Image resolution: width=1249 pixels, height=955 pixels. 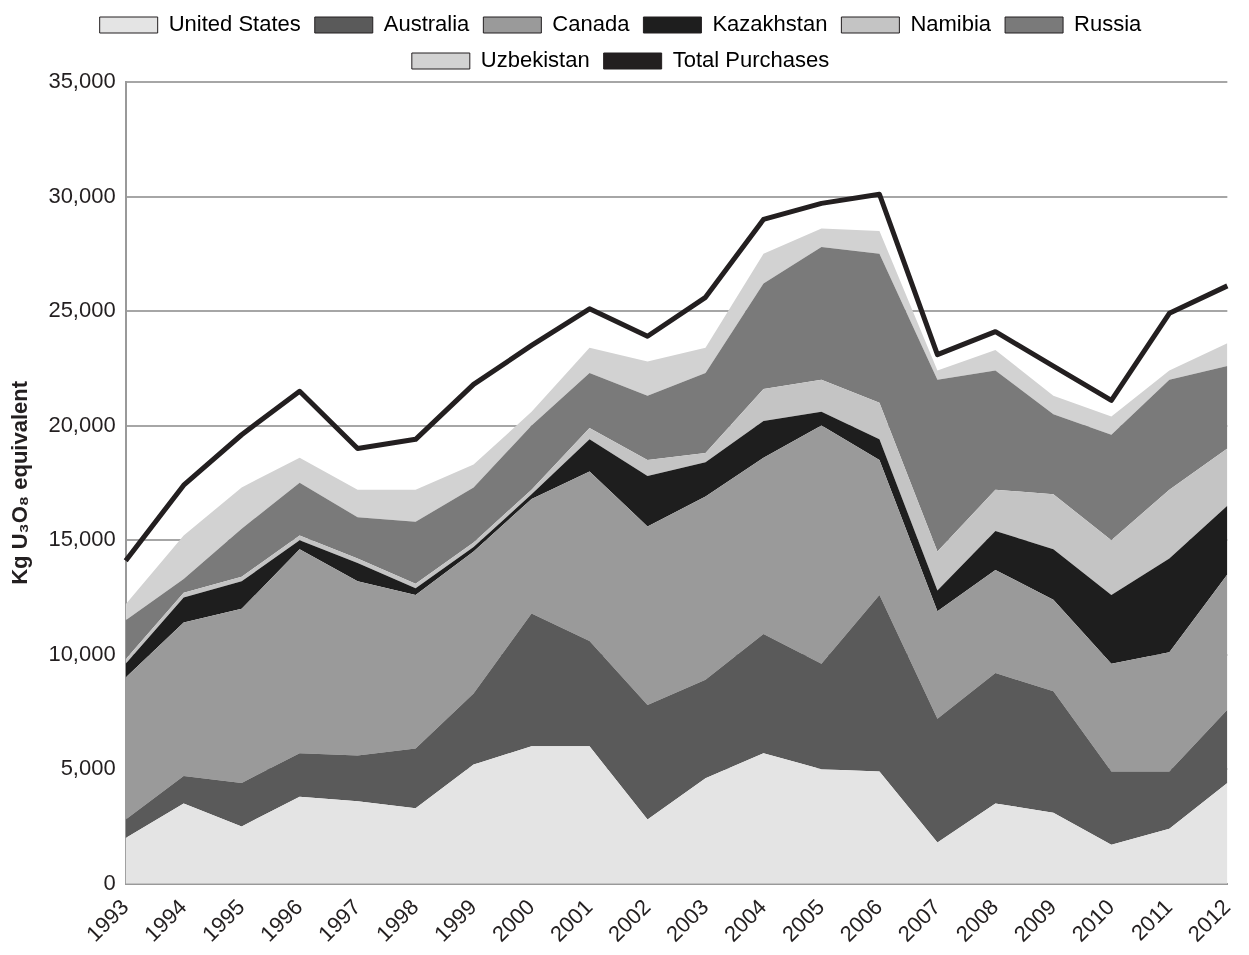 I want to click on y-tick-label: 35,000, so click(x=82, y=81).